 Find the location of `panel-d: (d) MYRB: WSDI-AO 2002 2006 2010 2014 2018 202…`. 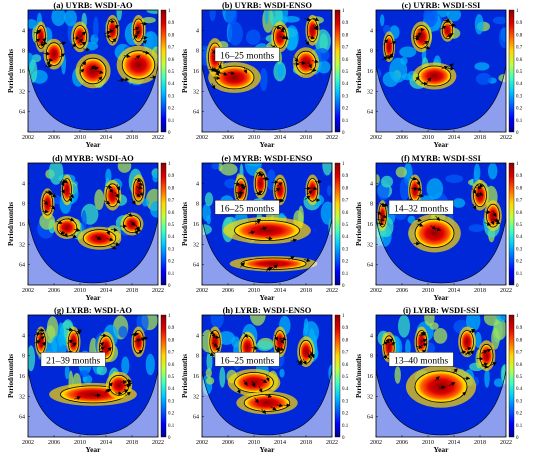

panel-d: (d) MYRB: WSDI-AO 2002 2006 2010 2014 2018 202… is located at coordinates (91, 227).